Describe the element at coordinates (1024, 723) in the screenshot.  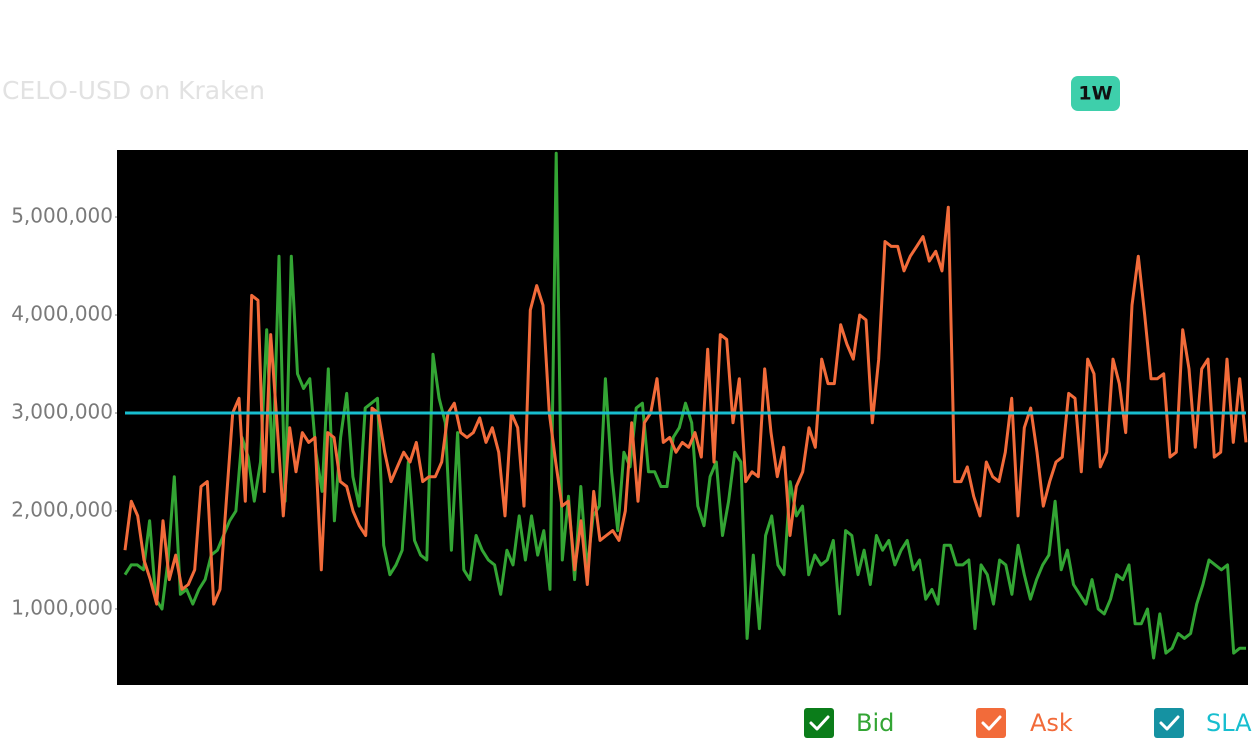
I see `legend-item: Ask` at that location.